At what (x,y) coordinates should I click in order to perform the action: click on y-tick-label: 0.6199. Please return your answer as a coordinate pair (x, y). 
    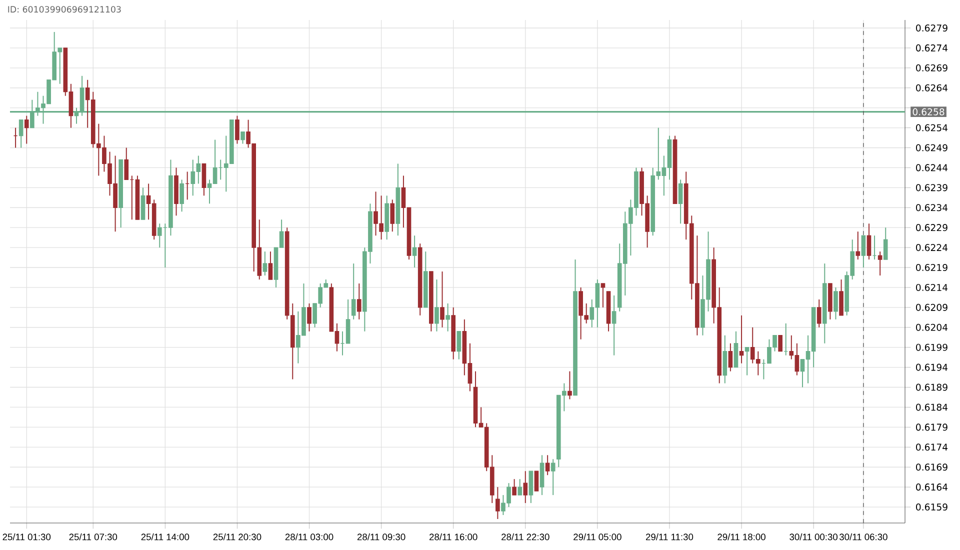
    Looking at the image, I should click on (932, 347).